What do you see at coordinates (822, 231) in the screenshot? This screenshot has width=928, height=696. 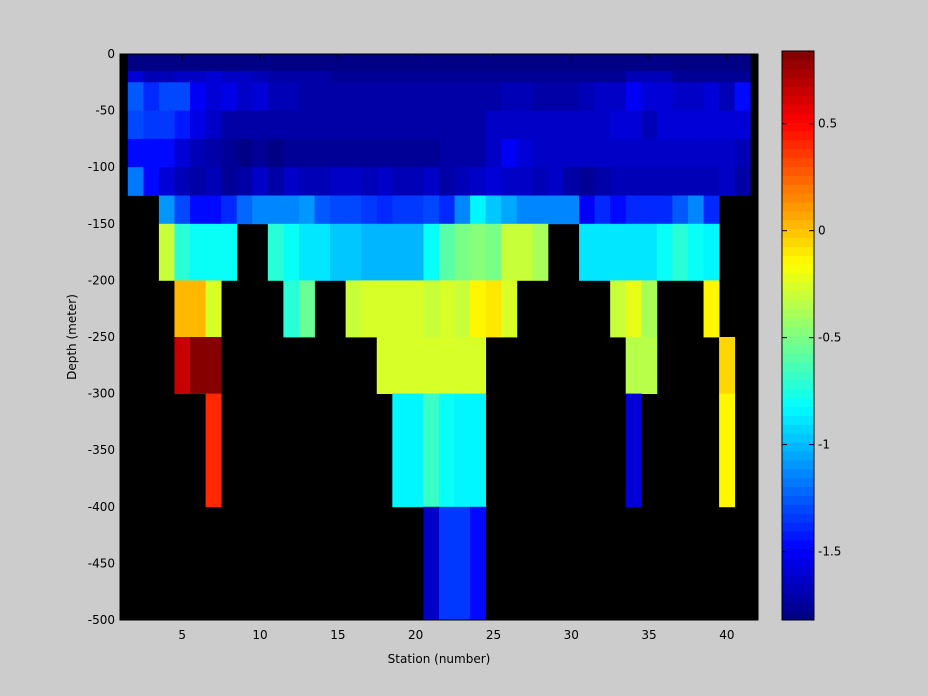 I see `colorbar-tick-label: 0` at bounding box center [822, 231].